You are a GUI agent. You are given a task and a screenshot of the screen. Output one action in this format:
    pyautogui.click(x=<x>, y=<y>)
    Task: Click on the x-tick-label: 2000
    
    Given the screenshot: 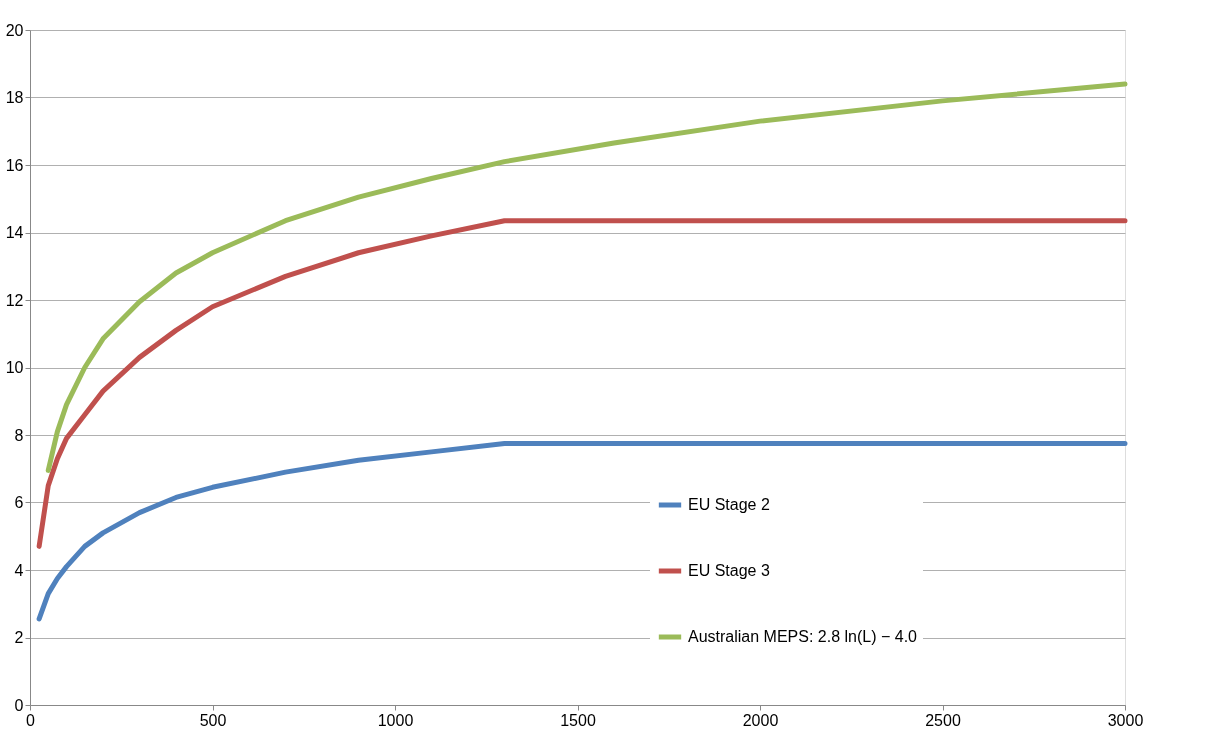 What is the action you would take?
    pyautogui.click(x=760, y=720)
    